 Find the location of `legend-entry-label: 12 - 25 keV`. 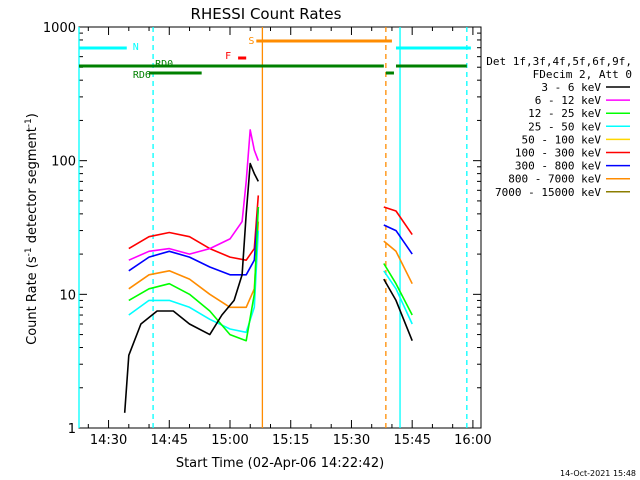

legend-entry-label: 12 - 25 keV is located at coordinates (564, 113).